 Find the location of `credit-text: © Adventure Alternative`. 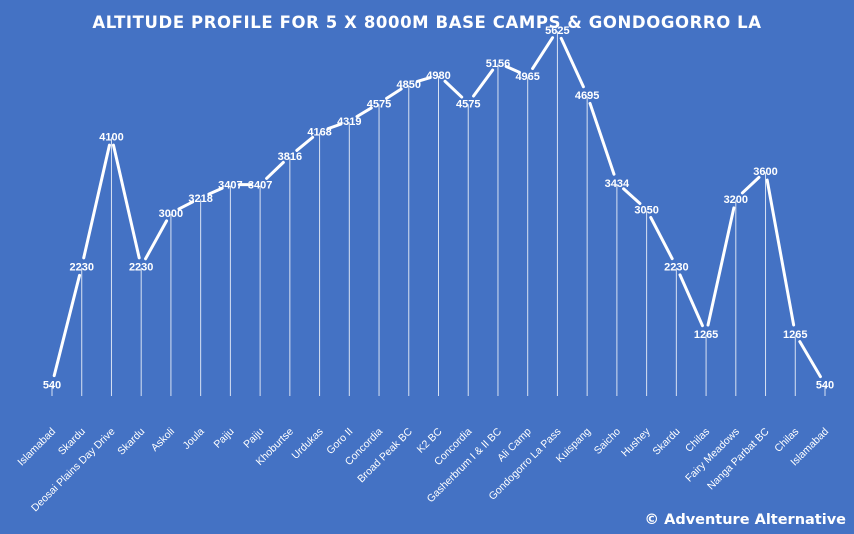

credit-text: © Adventure Alternative is located at coordinates (746, 520).